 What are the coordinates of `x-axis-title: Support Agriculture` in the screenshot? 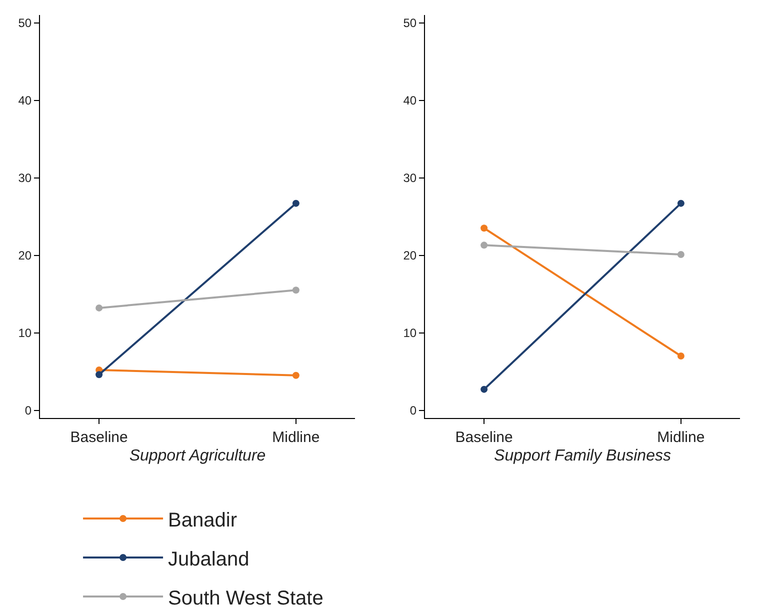 It's located at (197, 456).